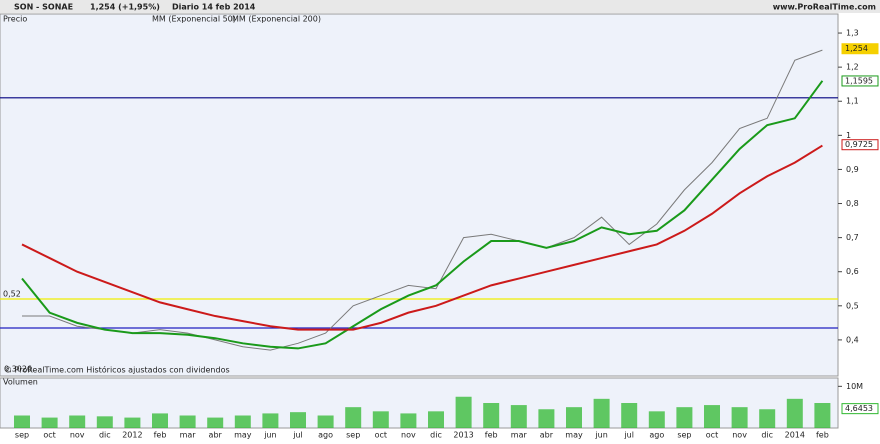 This screenshot has height=444, width=880. What do you see at coordinates (214, 7) in the screenshot?
I see `period: Diario 14 feb 2014` at bounding box center [214, 7].